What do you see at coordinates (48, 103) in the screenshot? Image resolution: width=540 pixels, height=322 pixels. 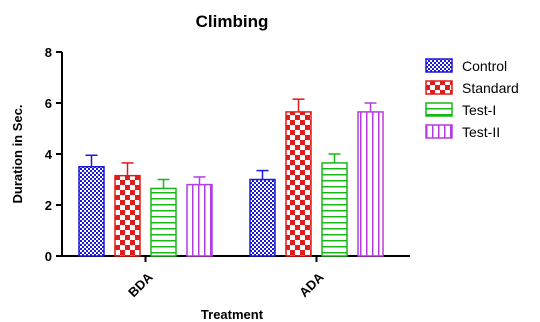 I see `y-tick-label: 6` at bounding box center [48, 103].